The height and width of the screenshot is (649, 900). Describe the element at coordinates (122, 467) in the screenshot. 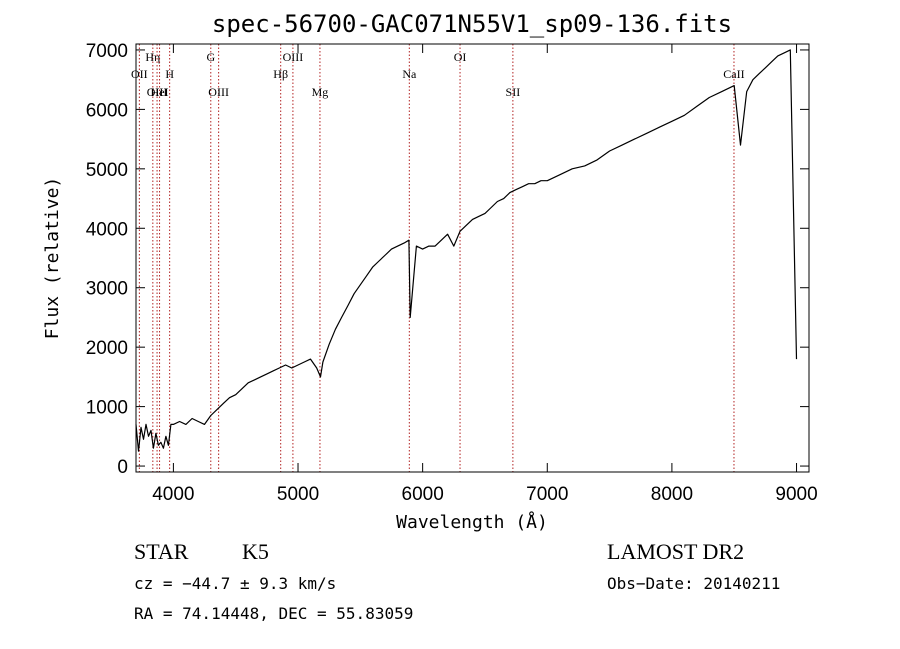

I see `y-tick-label-0: 0` at that location.